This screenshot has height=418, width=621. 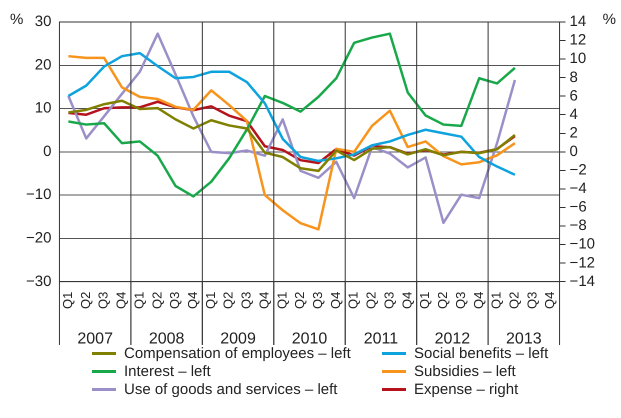 What do you see at coordinates (578, 59) in the screenshot?
I see `y2-tick-label: 10` at bounding box center [578, 59].